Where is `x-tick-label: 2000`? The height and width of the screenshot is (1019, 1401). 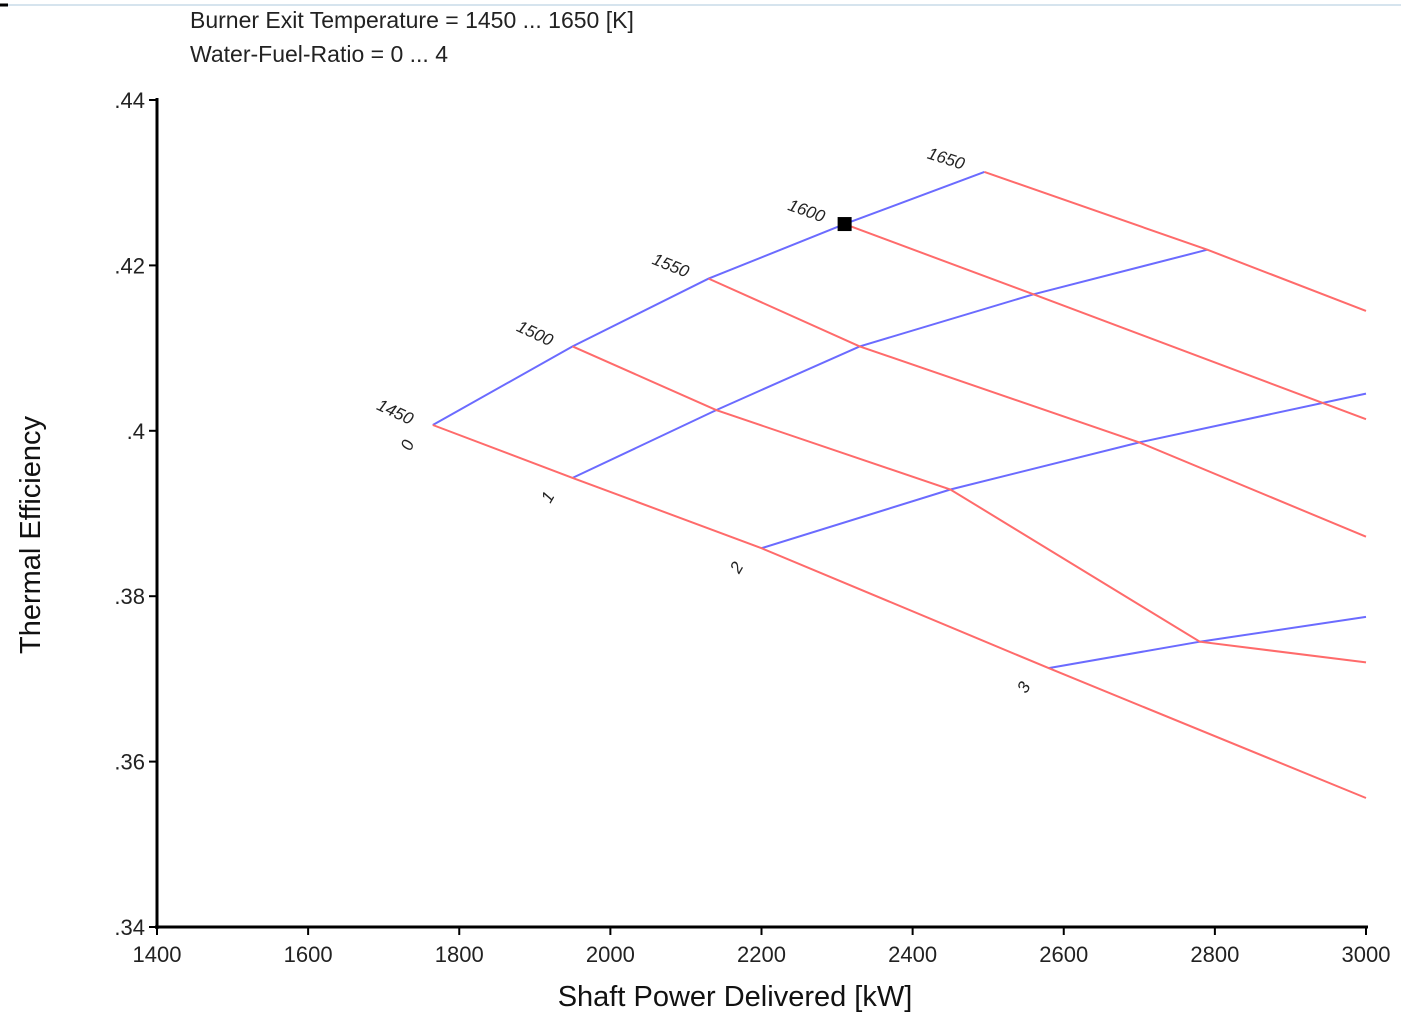
x-tick-label: 2000 is located at coordinates (610, 954).